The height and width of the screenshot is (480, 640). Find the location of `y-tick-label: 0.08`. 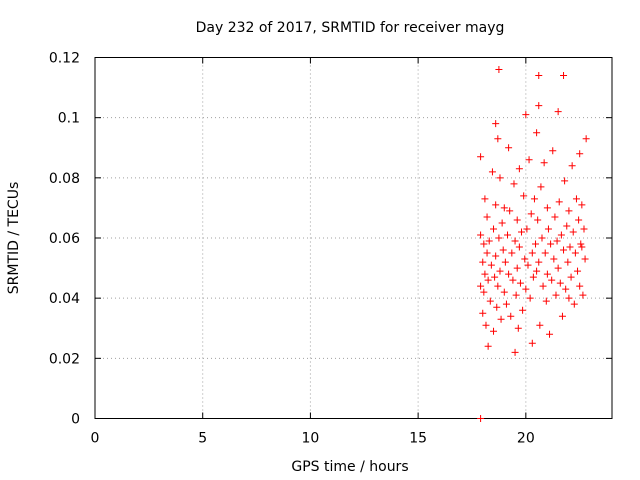

y-tick-label: 0.08 is located at coordinates (64, 179).